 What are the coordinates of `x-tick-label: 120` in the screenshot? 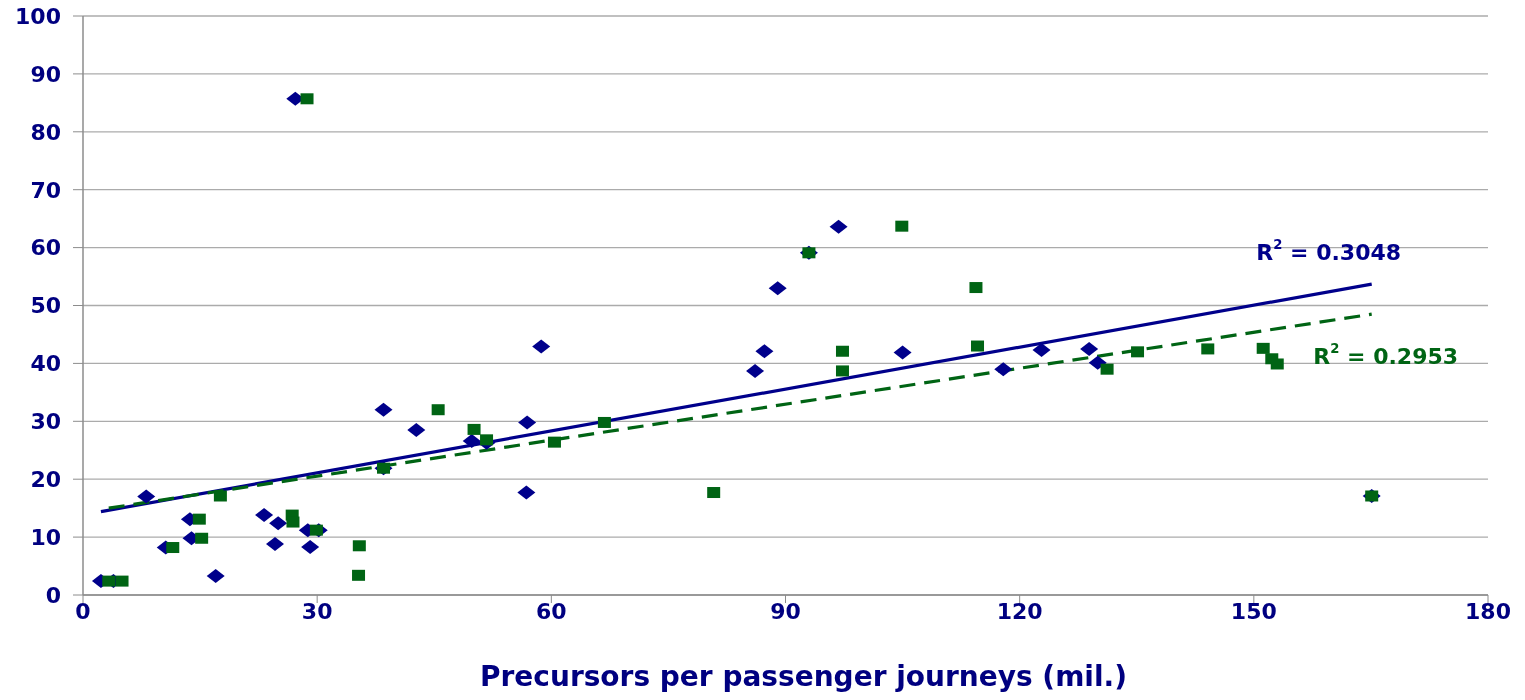 It's located at (1019, 611).